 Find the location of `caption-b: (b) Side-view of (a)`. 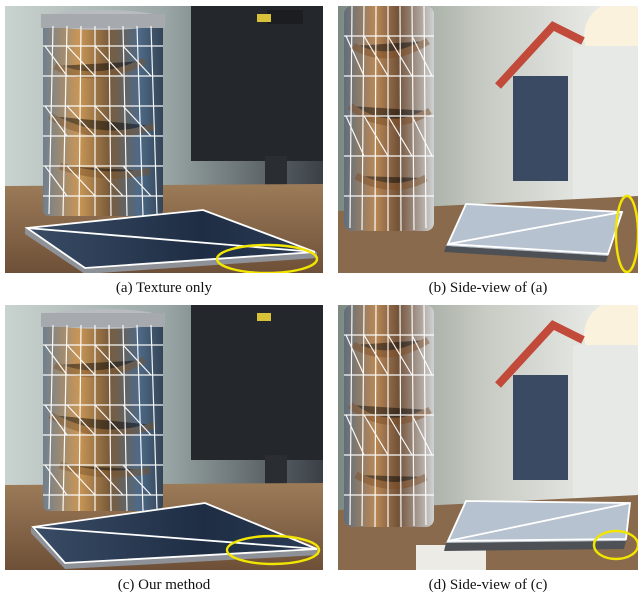

caption-b: (b) Side-view of (a) is located at coordinates (488, 288).